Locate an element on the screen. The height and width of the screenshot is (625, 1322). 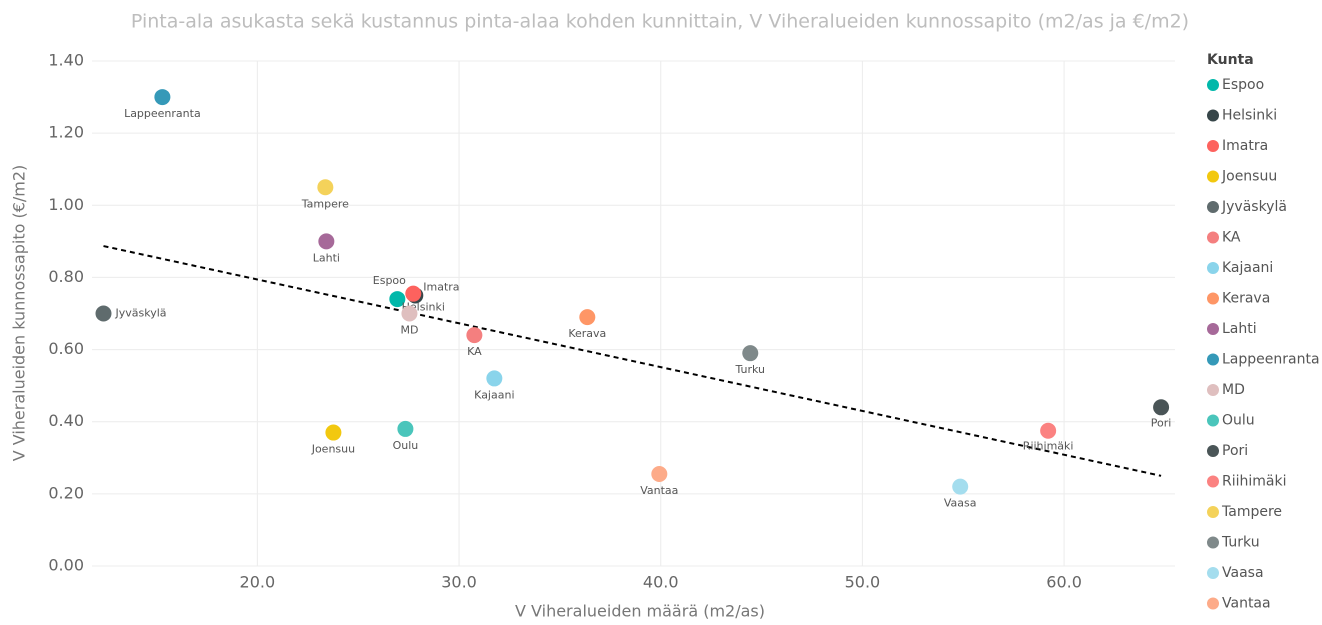
y-tick-label: 1.40 is located at coordinates (66, 60).